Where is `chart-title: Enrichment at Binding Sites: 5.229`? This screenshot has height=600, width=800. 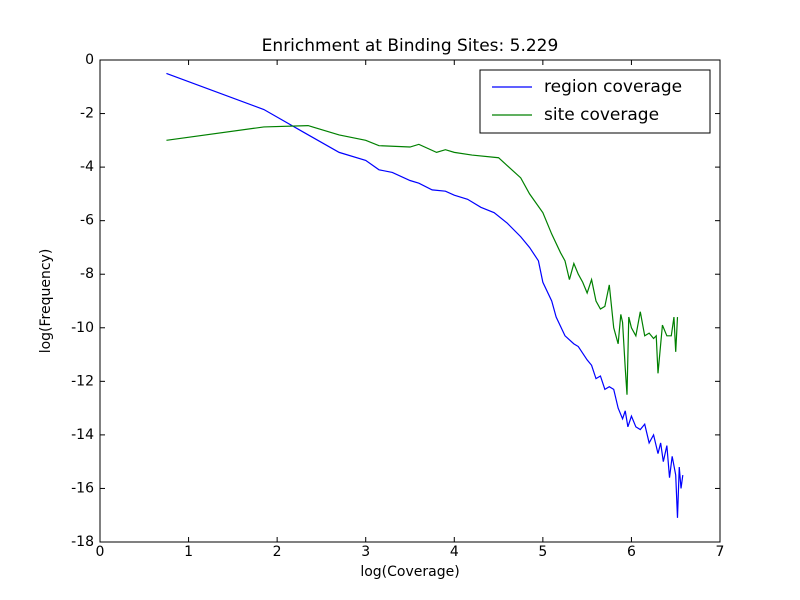
chart-title: Enrichment at Binding Sites: 5.229 is located at coordinates (410, 46).